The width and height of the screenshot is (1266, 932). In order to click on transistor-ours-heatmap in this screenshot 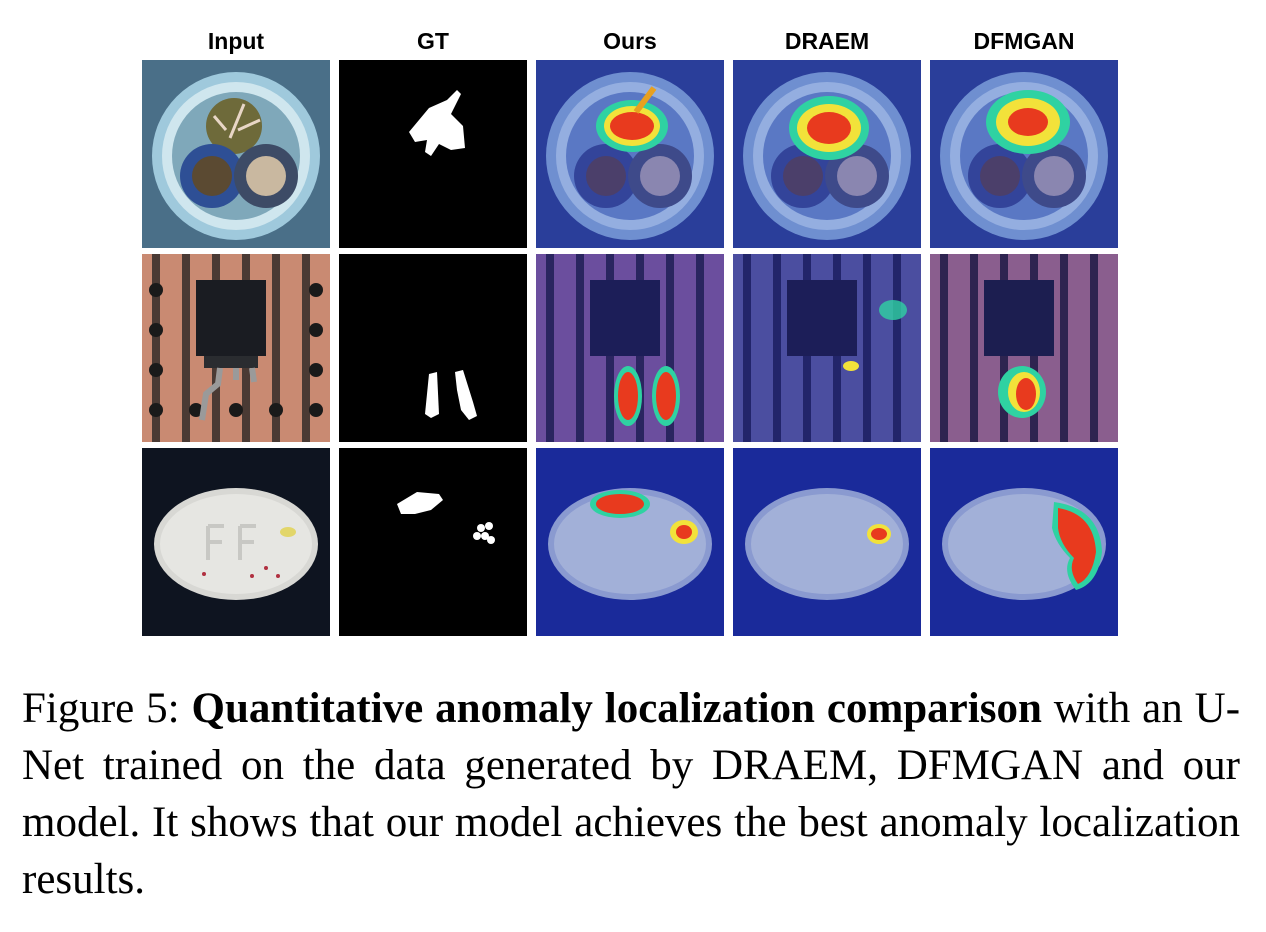, I will do `click(630, 348)`.